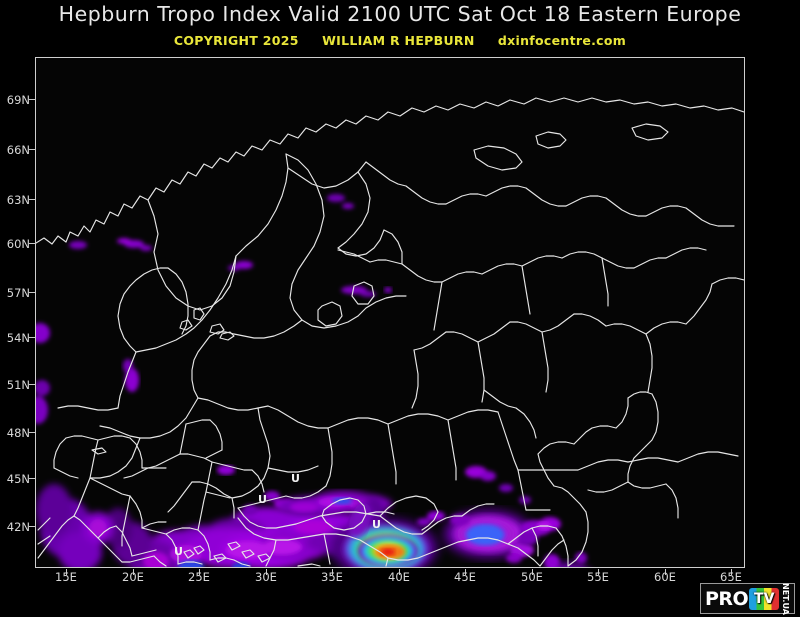 This screenshot has width=800, height=617. What do you see at coordinates (32, 292) in the screenshot?
I see `lat-tick-57n` at bounding box center [32, 292].